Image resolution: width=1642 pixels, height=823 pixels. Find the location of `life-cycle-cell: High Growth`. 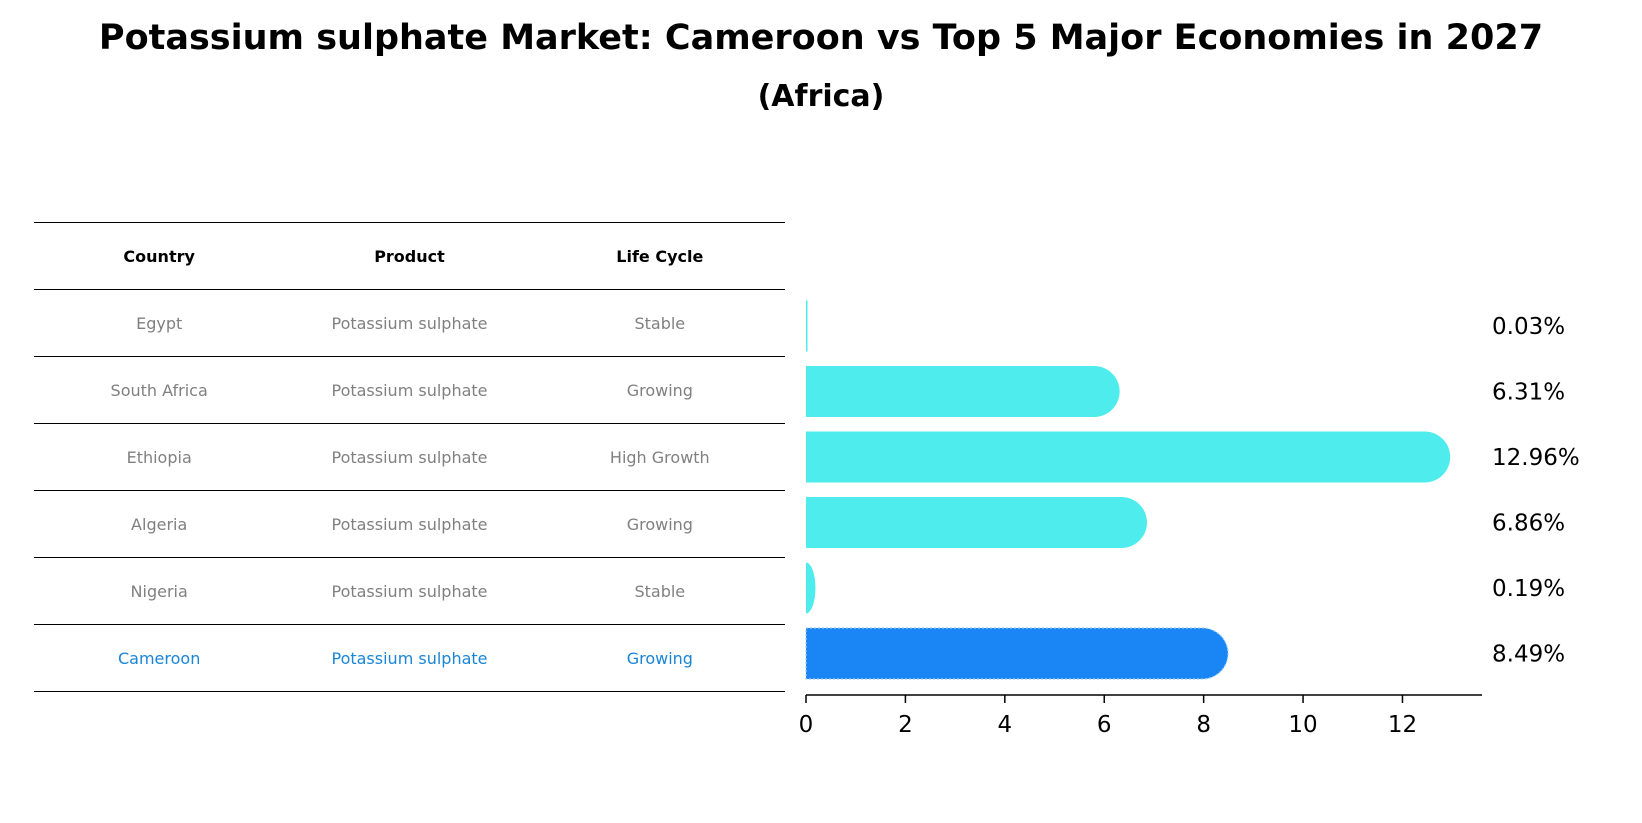

life-cycle-cell: High Growth is located at coordinates (659, 457).